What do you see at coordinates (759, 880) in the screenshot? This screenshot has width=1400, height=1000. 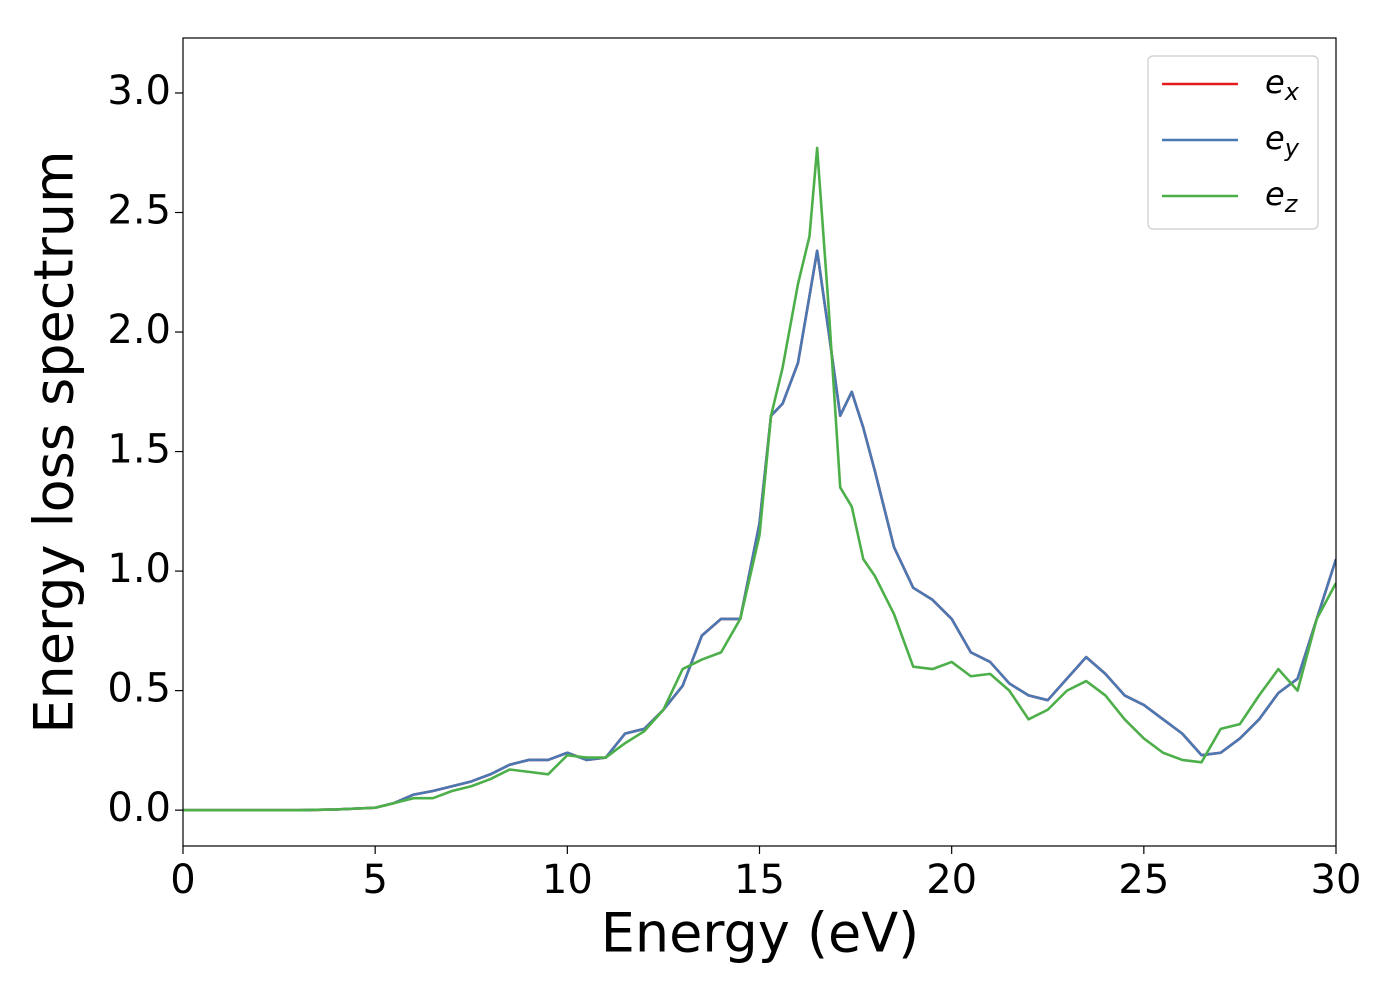 I see `x-tick-label: 15` at bounding box center [759, 880].